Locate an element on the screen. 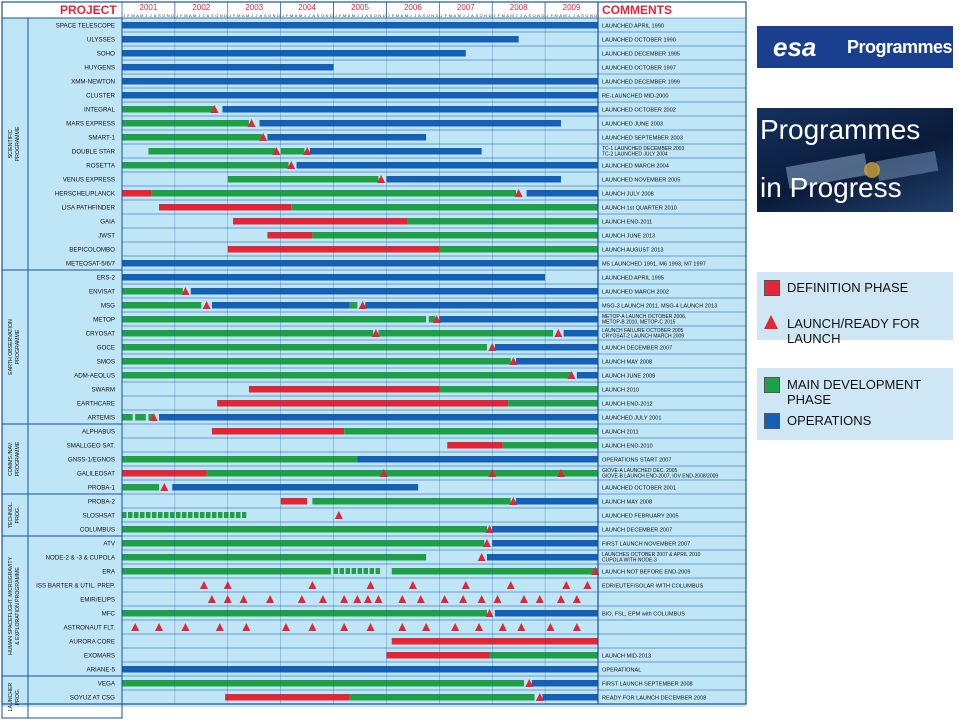 This screenshot has height=721, width=959. pip-title-line2: in Progress is located at coordinates (831, 187).